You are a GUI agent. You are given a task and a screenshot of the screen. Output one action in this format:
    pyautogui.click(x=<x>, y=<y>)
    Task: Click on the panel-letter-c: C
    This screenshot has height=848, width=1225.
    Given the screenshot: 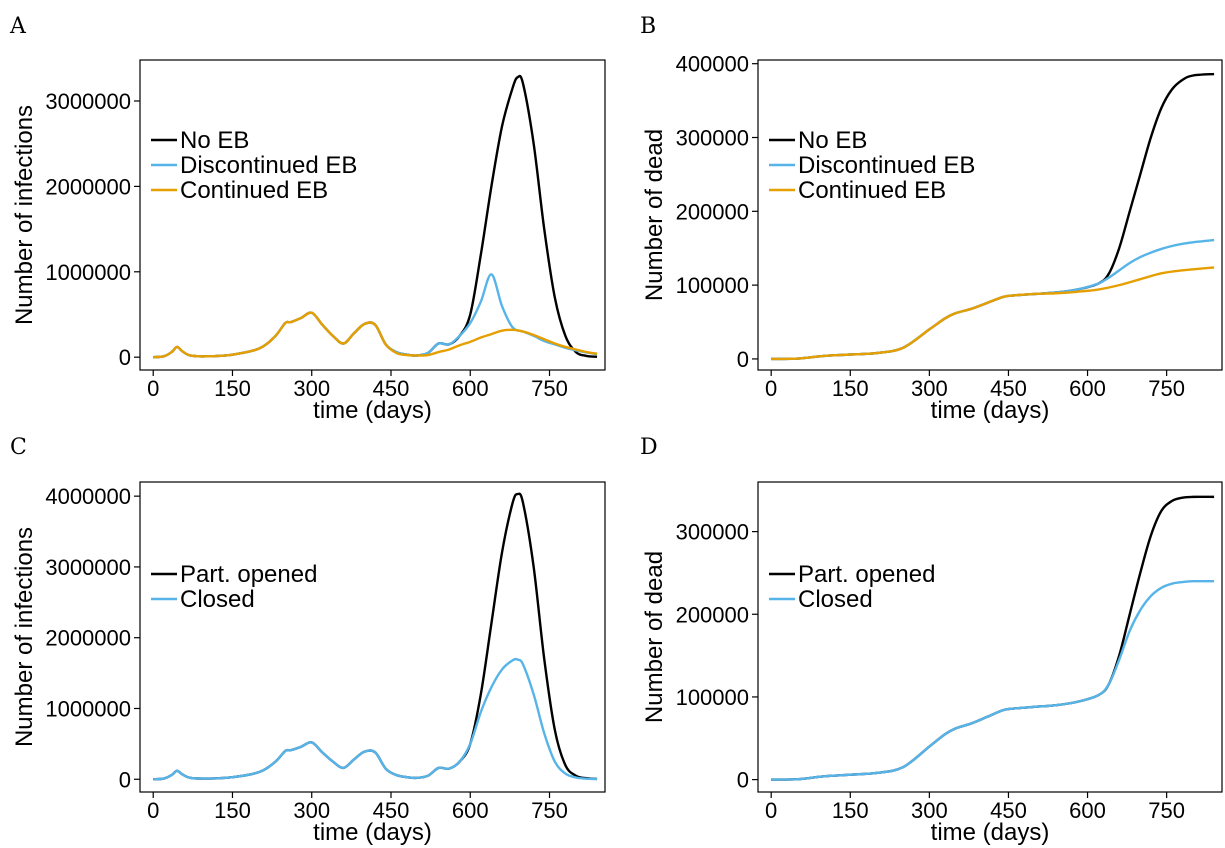 What is the action you would take?
    pyautogui.click(x=18, y=447)
    